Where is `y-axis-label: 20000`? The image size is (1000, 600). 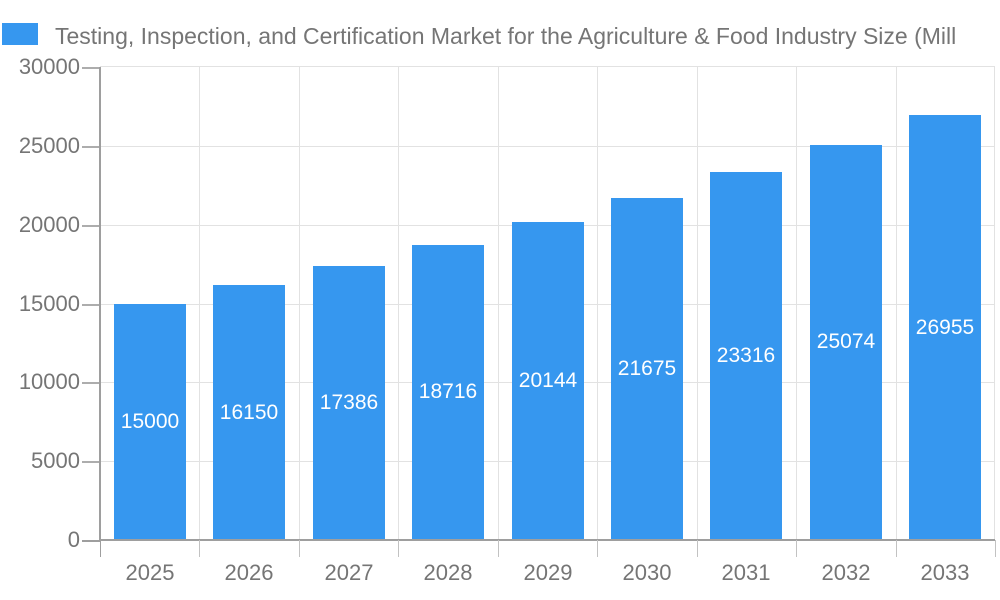
y-axis-label: 20000 is located at coordinates (49, 224).